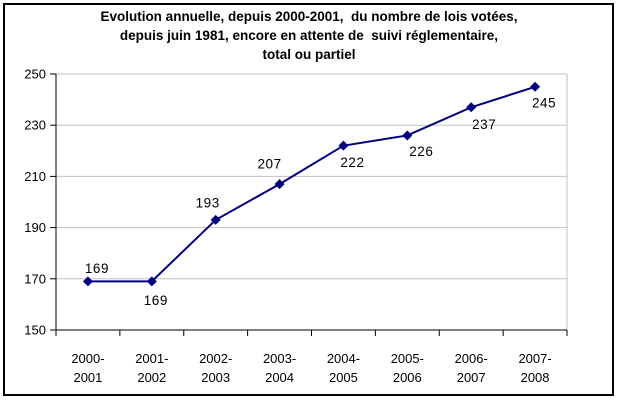  What do you see at coordinates (309, 54) in the screenshot?
I see `chart-title-line-3: total ou partiel` at bounding box center [309, 54].